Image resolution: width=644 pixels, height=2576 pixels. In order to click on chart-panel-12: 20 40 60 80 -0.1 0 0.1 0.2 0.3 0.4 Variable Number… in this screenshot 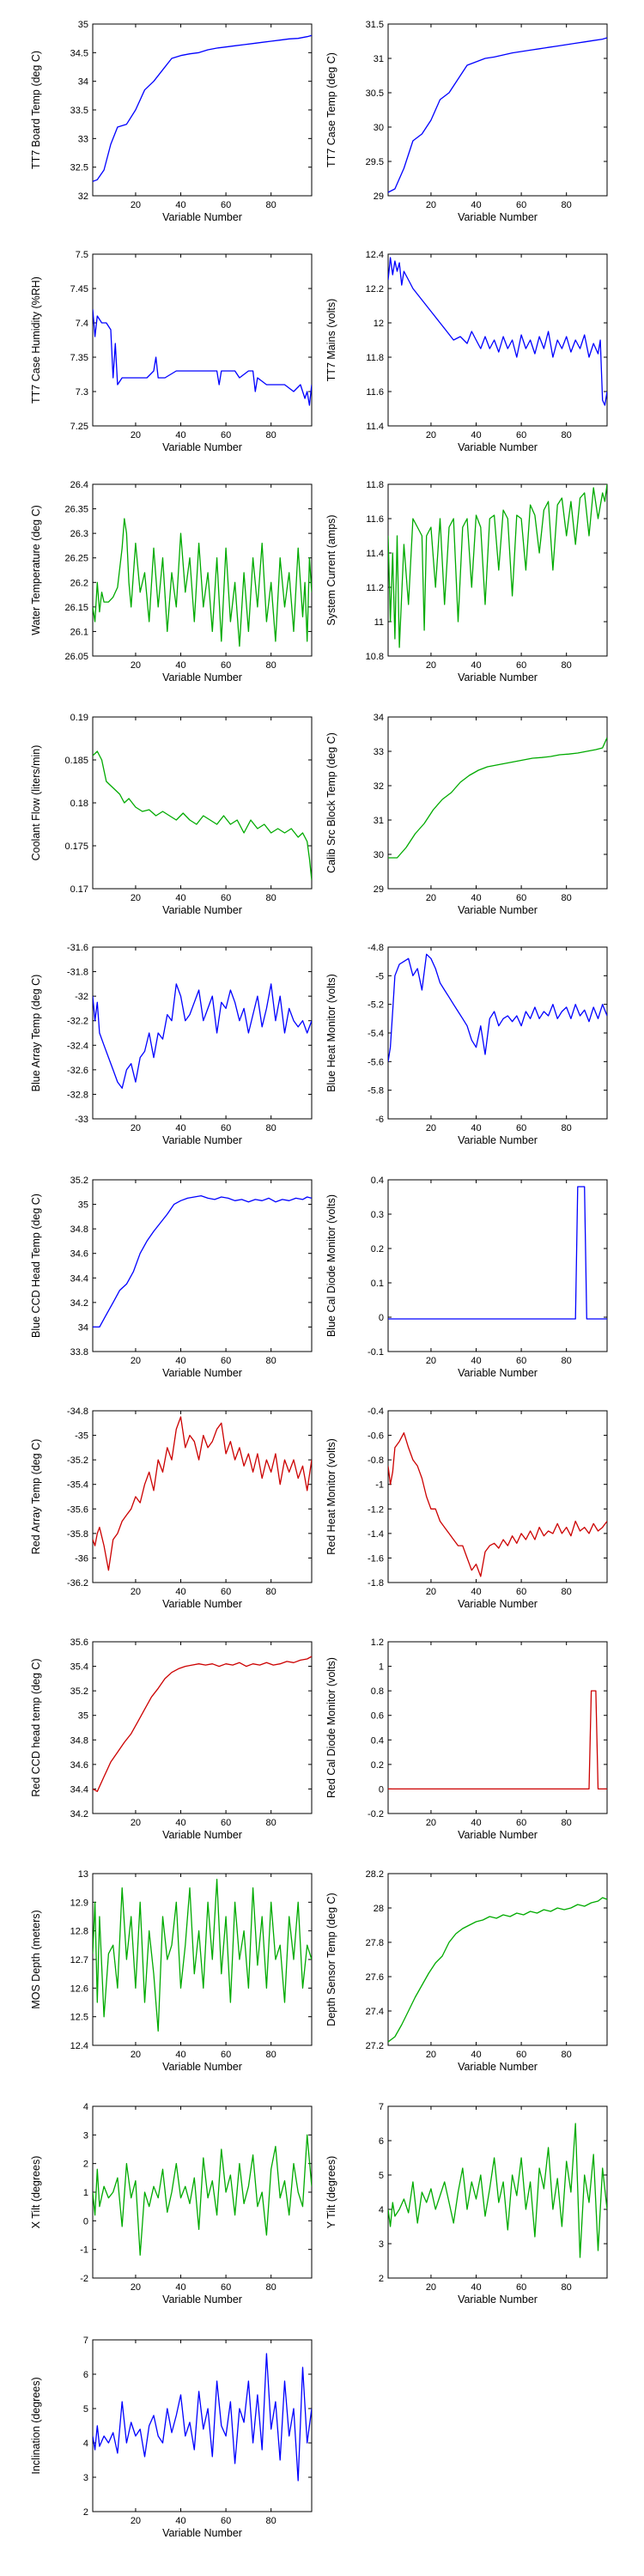, I will do `click(466, 1277)`.